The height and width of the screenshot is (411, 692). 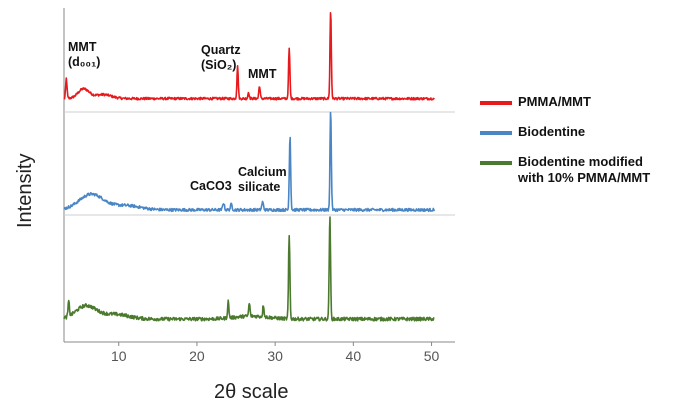 What do you see at coordinates (554, 101) in the screenshot?
I see `legend-label-pmma-mmt: PMMA/MMT` at bounding box center [554, 101].